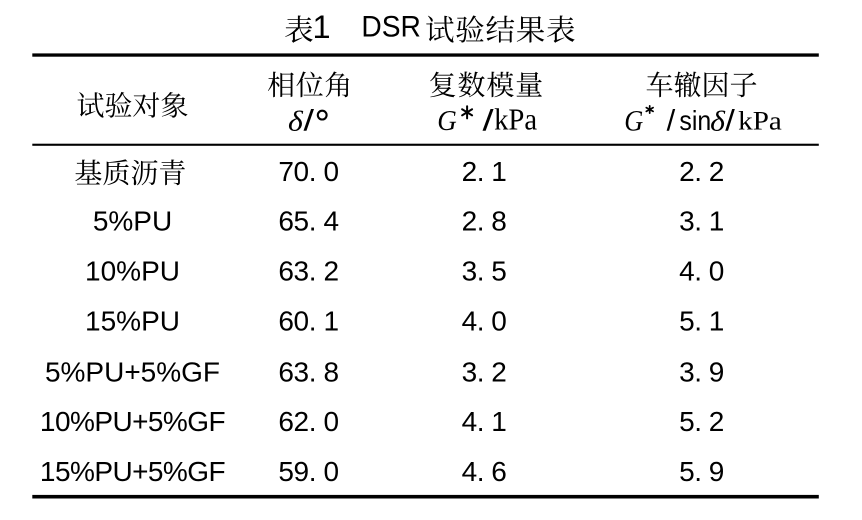  I want to click on svg-text: 5. 2, so click(701, 421).